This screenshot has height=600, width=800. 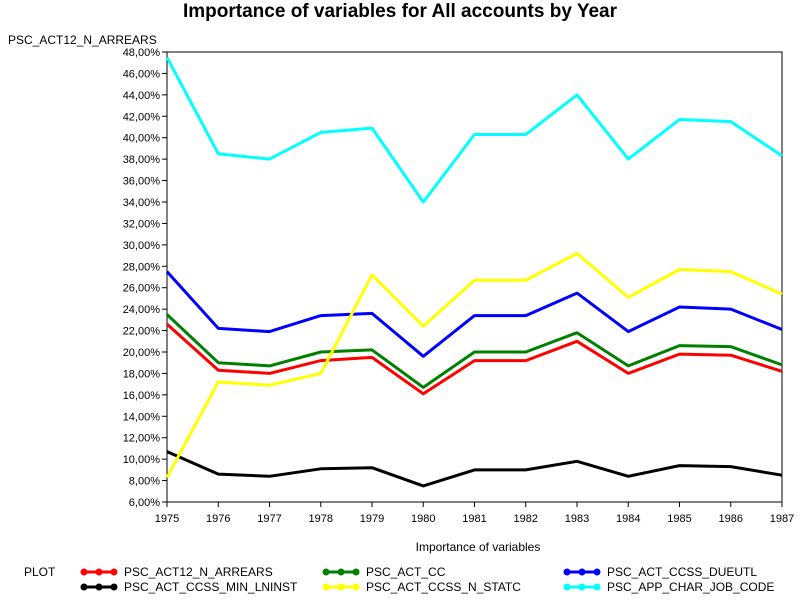 What do you see at coordinates (142, 53) in the screenshot?
I see `y-tick-label: 48,00%` at bounding box center [142, 53].